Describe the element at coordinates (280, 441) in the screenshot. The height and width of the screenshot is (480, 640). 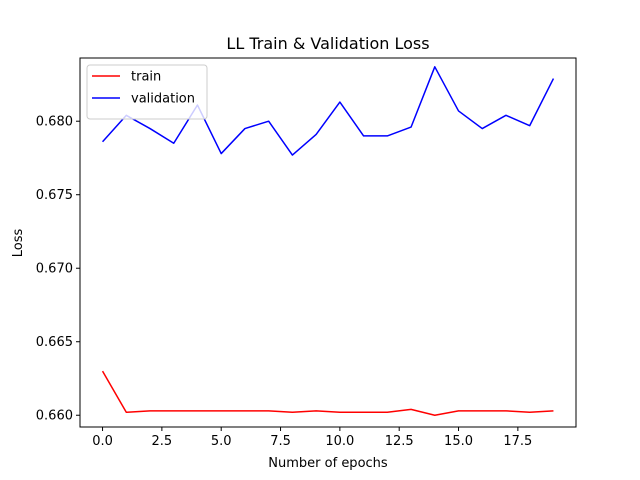
I see `x-tick-label: 7.5` at that location.